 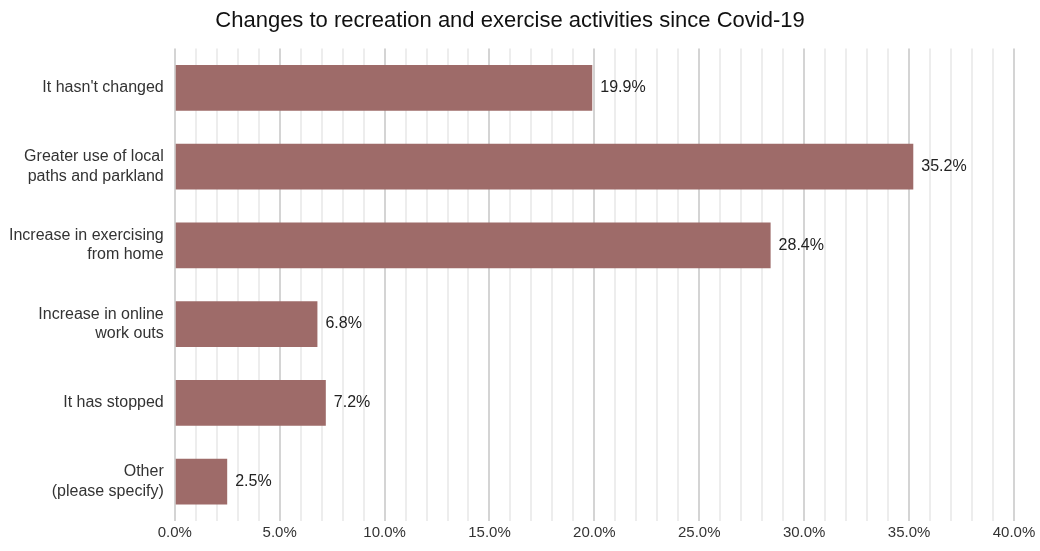 What do you see at coordinates (801, 244) in the screenshot?
I see `data-label: 28.4%` at bounding box center [801, 244].